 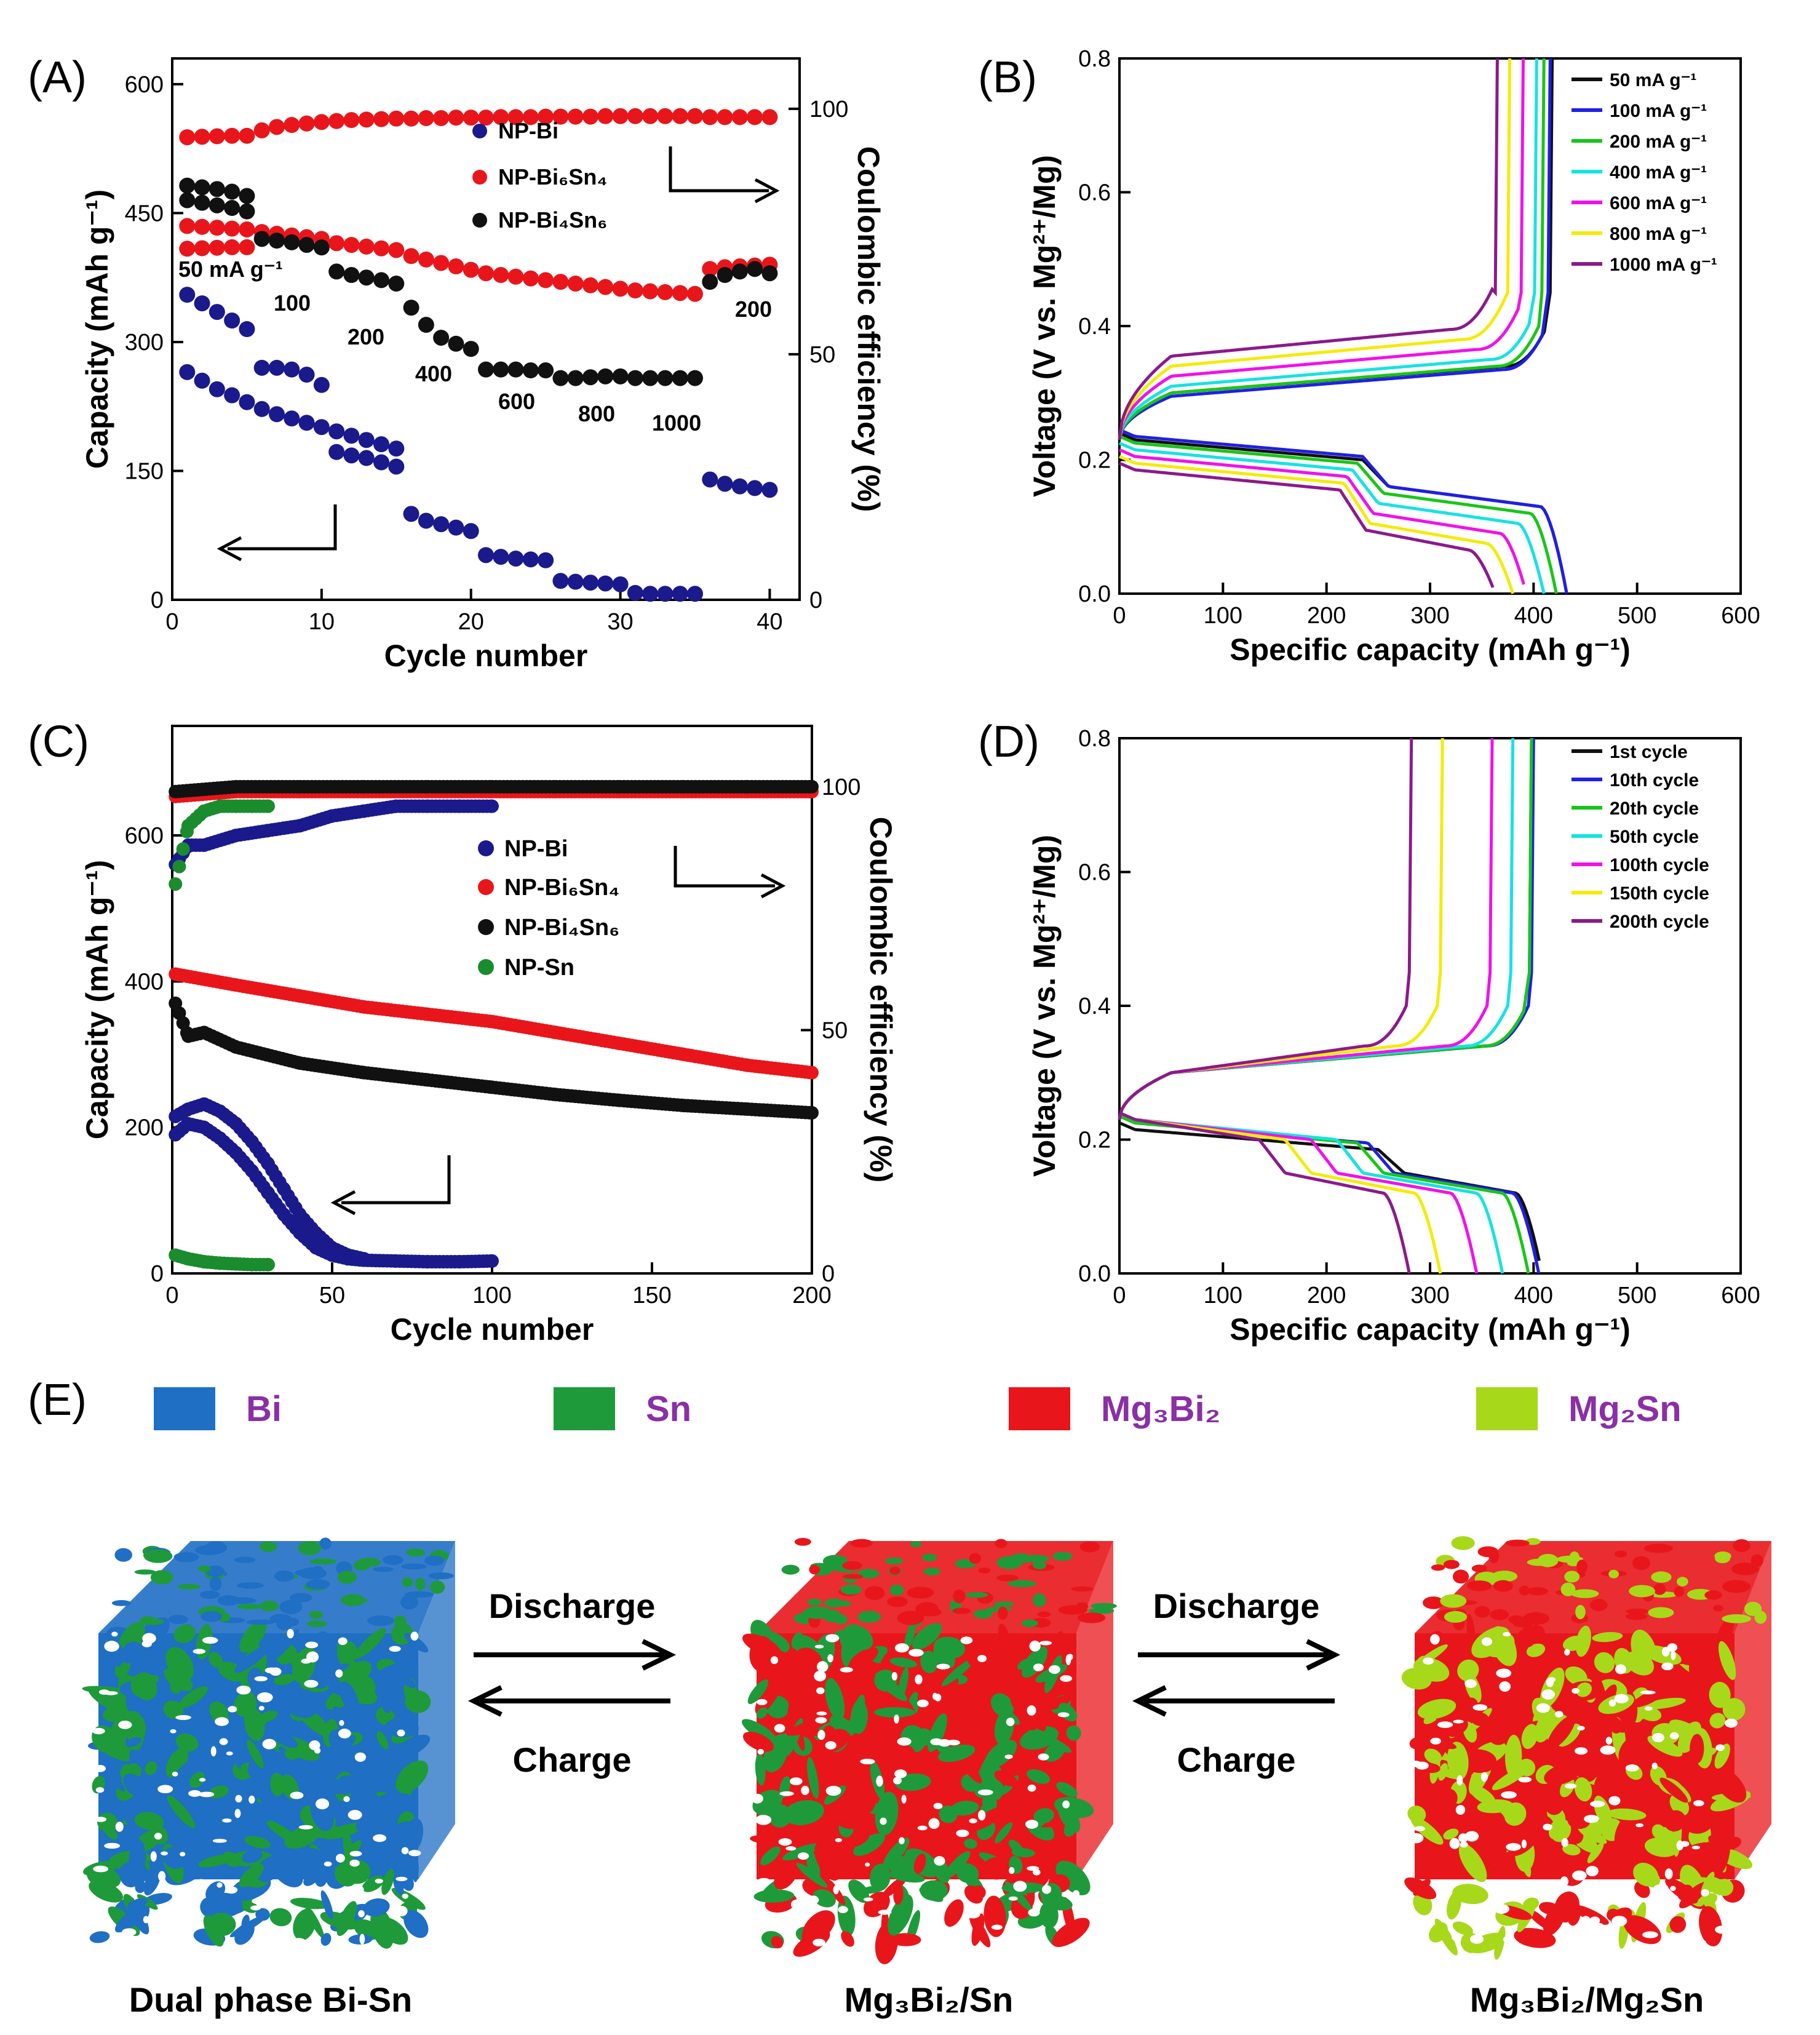 What do you see at coordinates (585, 1408) in the screenshot?
I see `legend-swatch` at bounding box center [585, 1408].